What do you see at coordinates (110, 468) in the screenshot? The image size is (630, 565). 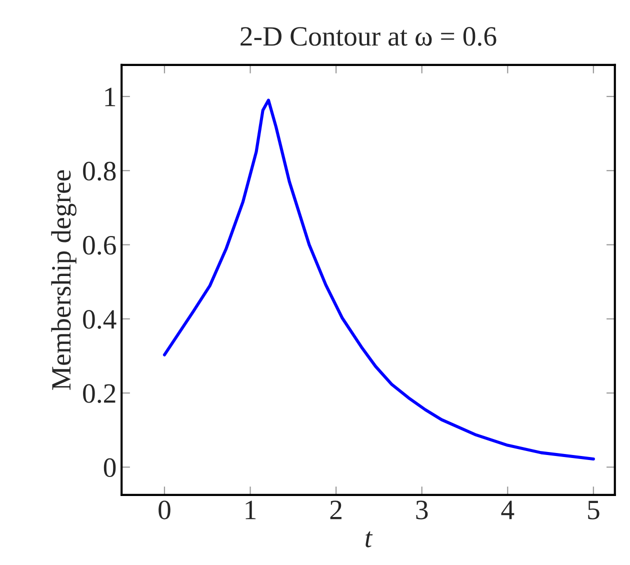 I see `y-tick-label: 0` at bounding box center [110, 468].